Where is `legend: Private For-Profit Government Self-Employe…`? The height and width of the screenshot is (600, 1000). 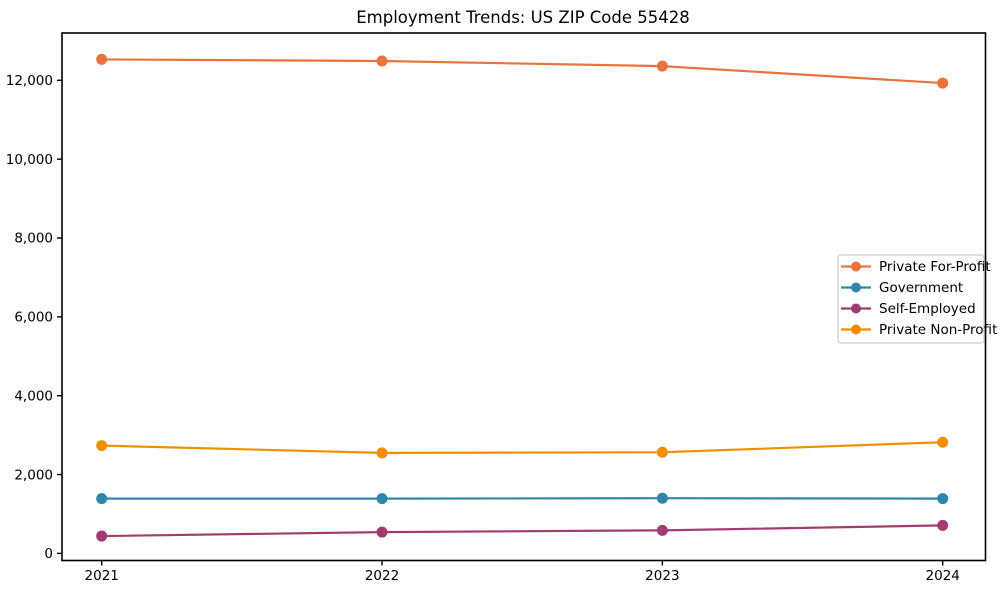 legend: Private For-Profit Government Self-Employe… is located at coordinates (917, 299).